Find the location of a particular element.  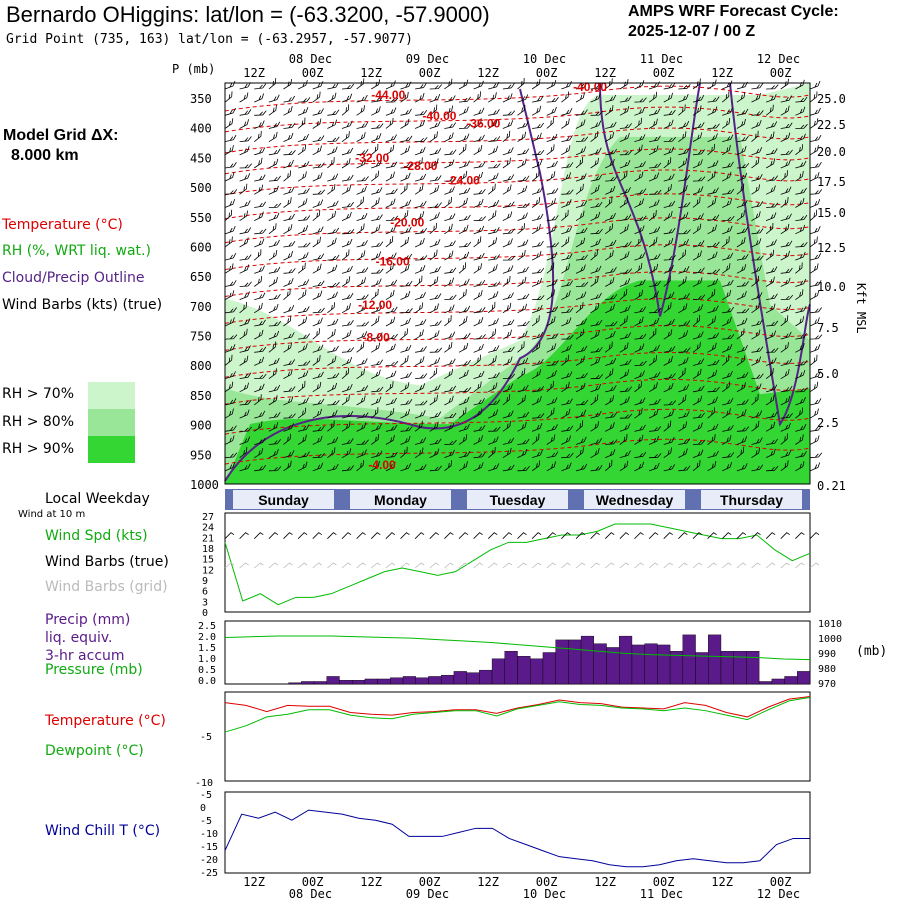

isotherm-label: -20.00 is located at coordinates (407, 223).